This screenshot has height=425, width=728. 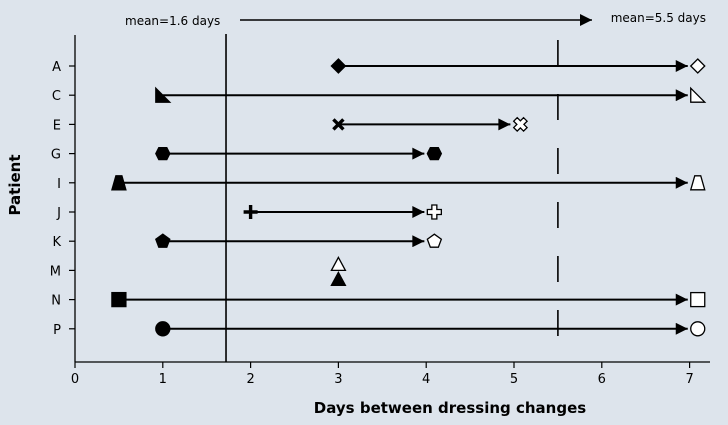 What do you see at coordinates (56, 242) in the screenshot?
I see `y-tick-label-K: K` at bounding box center [56, 242].